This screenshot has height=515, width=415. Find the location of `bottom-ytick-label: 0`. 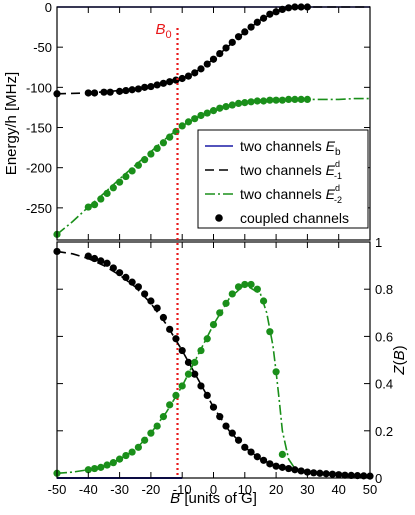

bottom-ytick-label: 0 is located at coordinates (378, 478).